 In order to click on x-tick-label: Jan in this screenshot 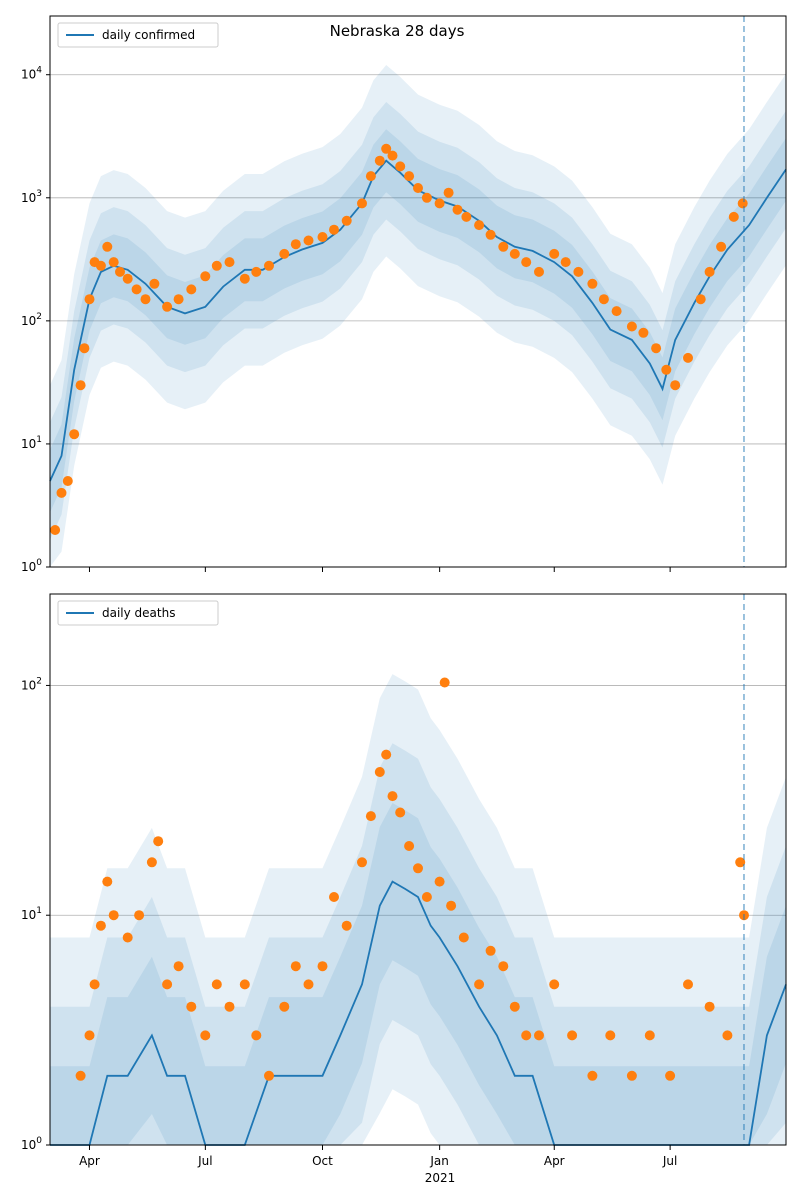, I will do `click(439, 1161)`.